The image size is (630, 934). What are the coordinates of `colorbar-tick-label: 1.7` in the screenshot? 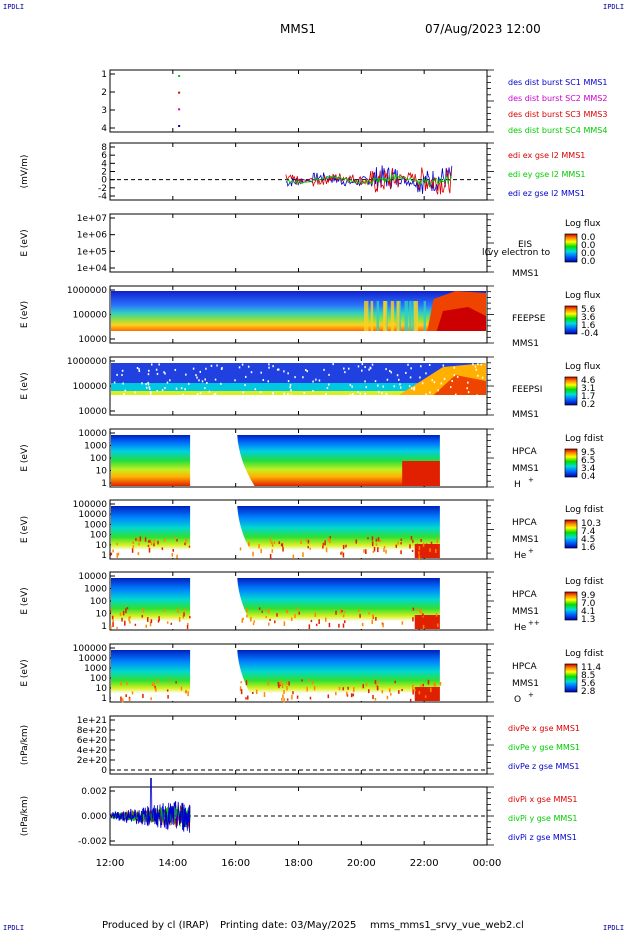 It's located at (588, 397).